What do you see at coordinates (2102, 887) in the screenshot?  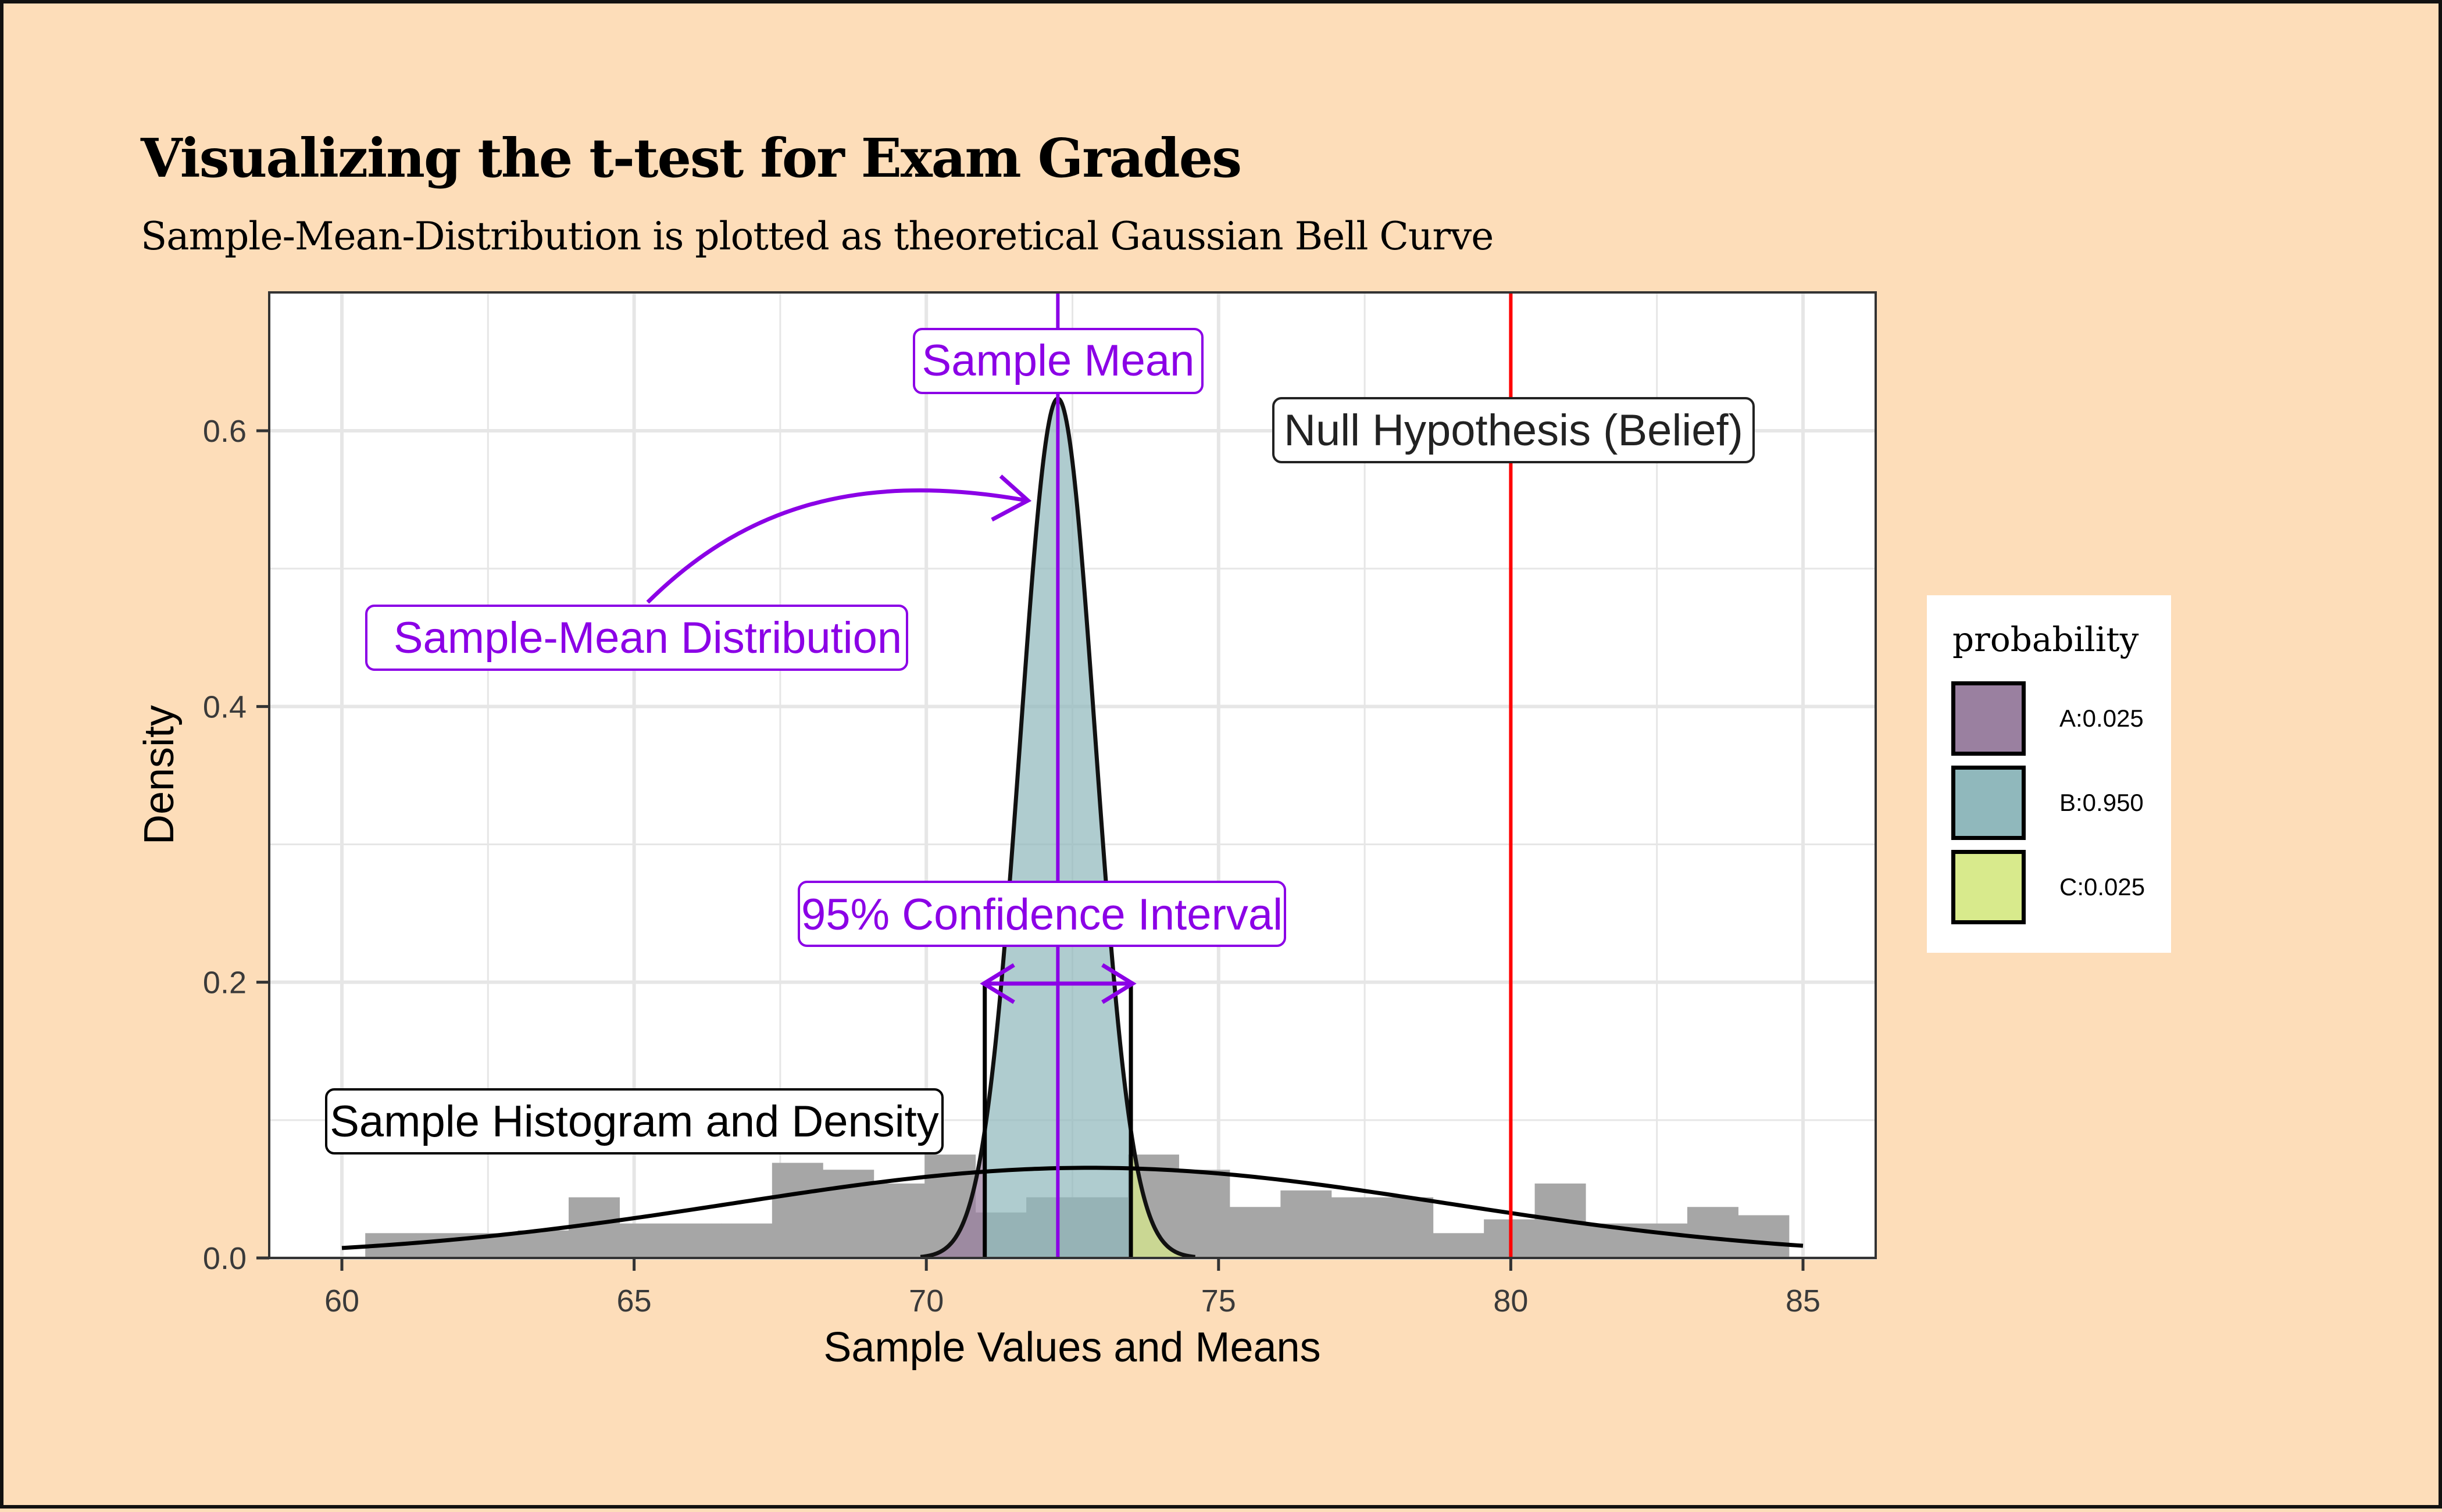 I see `legend-label-c: C:0.025` at bounding box center [2102, 887].